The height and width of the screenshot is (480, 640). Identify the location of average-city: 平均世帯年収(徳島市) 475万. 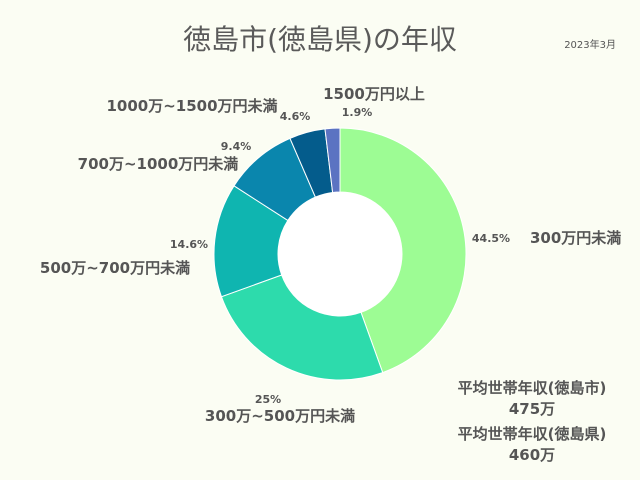
(532, 399).